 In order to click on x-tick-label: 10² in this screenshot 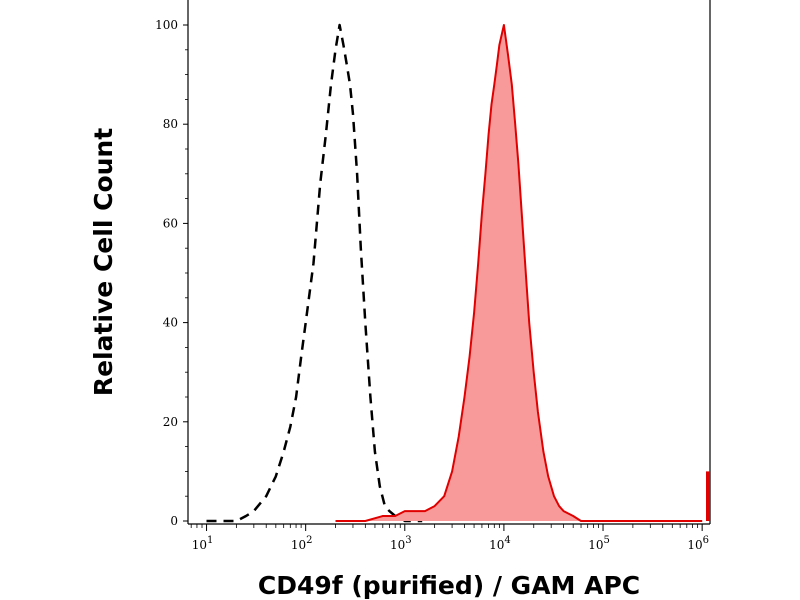, I will do `click(302, 543)`.